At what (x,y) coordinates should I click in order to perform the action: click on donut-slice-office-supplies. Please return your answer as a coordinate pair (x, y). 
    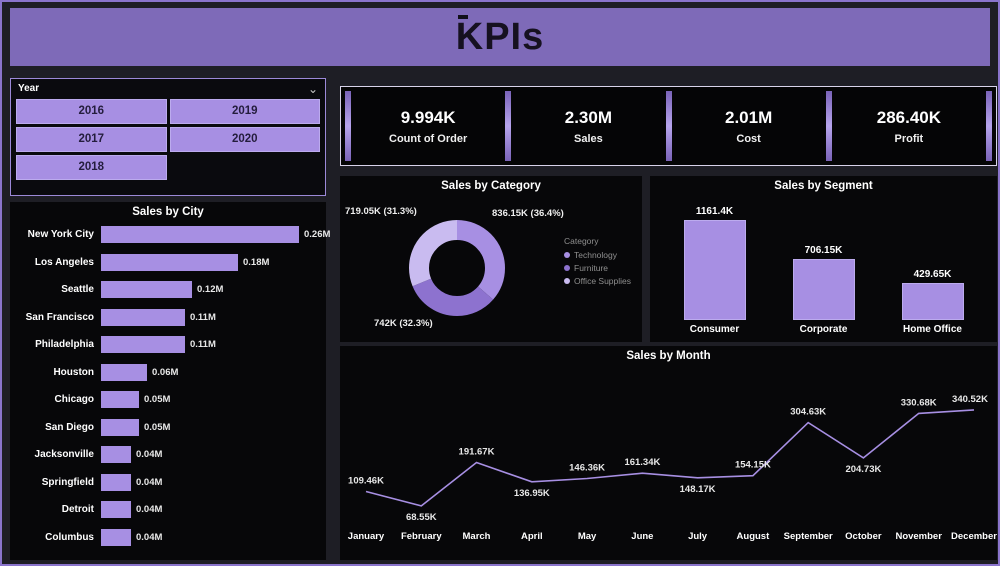
    Looking at the image, I should click on (457, 268).